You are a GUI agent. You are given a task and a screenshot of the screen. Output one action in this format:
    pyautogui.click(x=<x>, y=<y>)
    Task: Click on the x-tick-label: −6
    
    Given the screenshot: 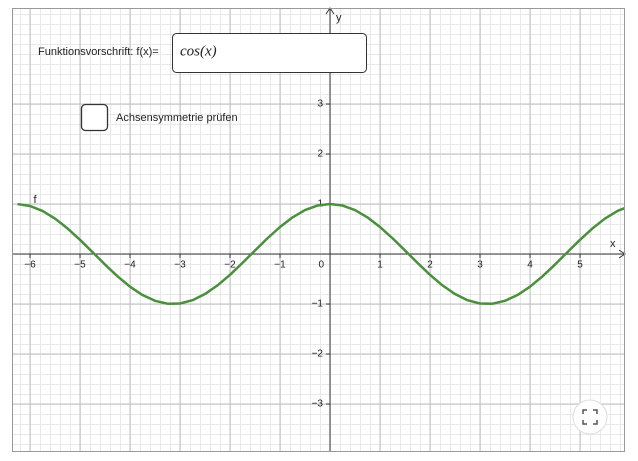 What is the action you would take?
    pyautogui.click(x=30, y=265)
    